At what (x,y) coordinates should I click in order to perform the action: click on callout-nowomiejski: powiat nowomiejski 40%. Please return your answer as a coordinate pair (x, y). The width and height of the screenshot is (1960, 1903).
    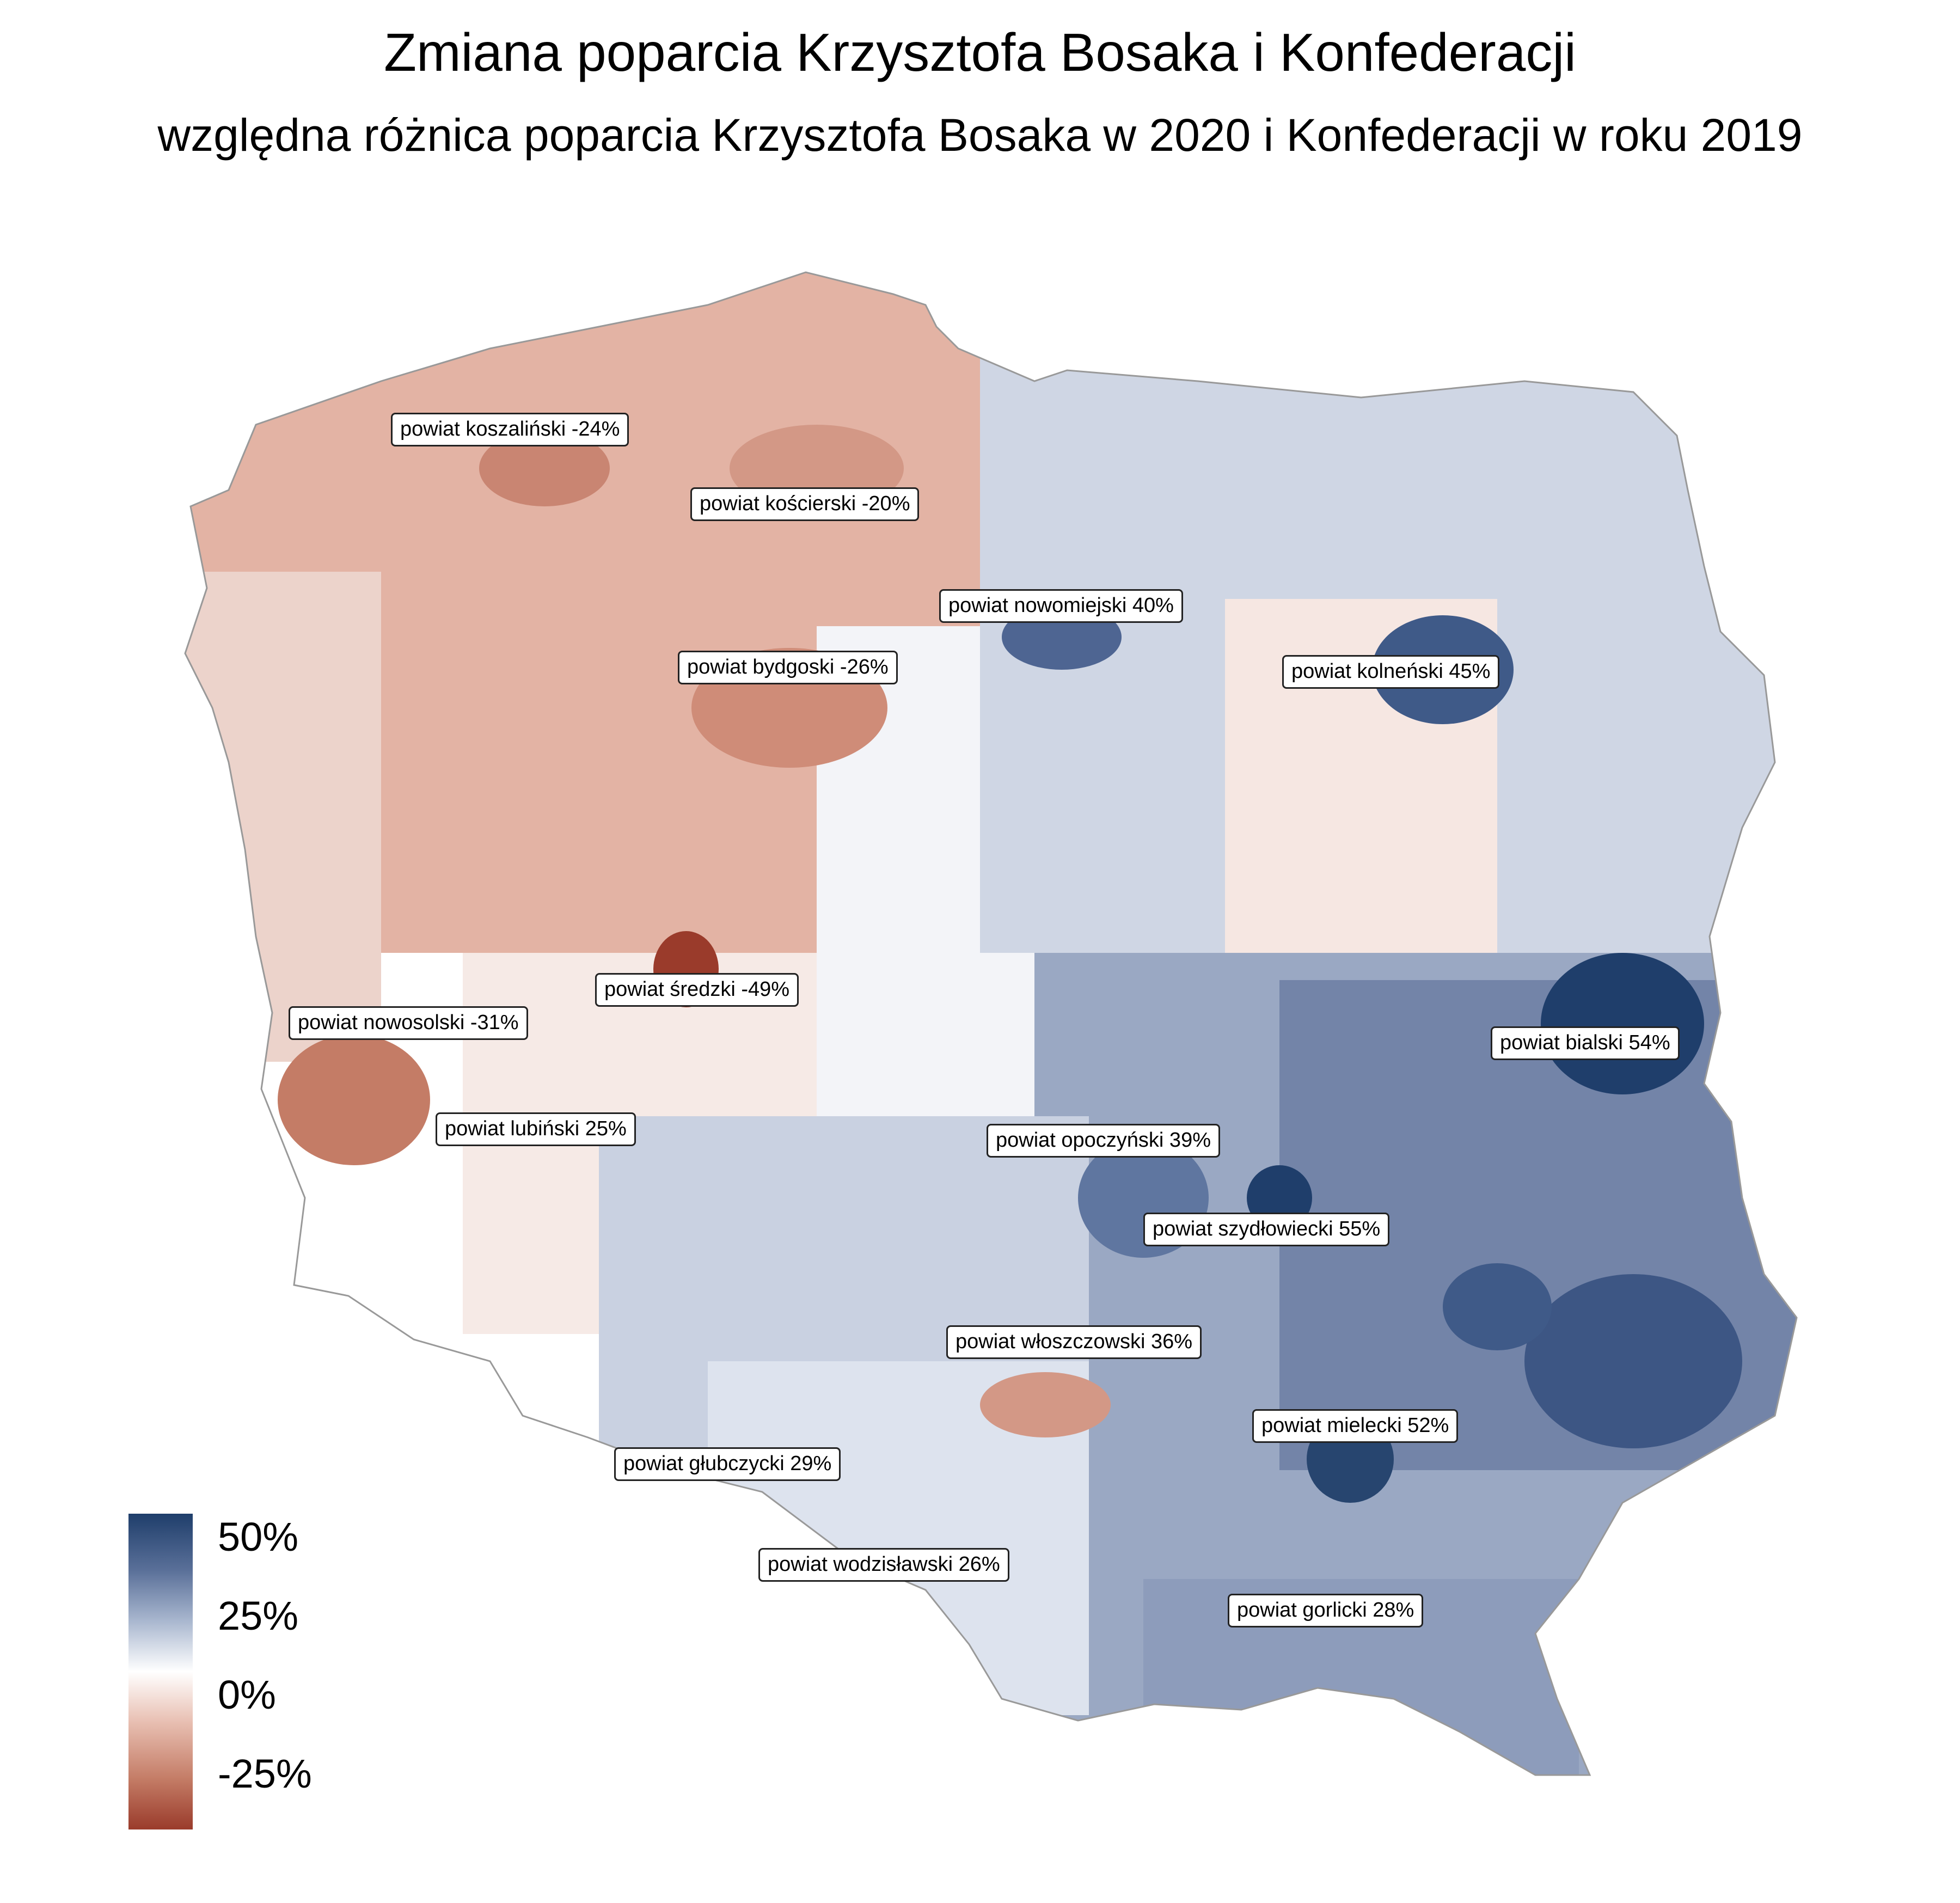
    Looking at the image, I should click on (1061, 606).